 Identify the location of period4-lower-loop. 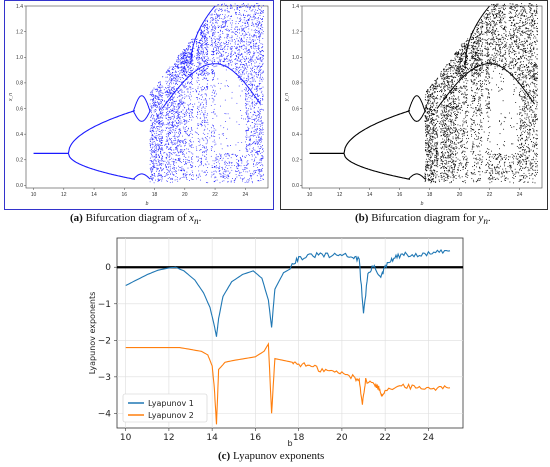
(417, 116).